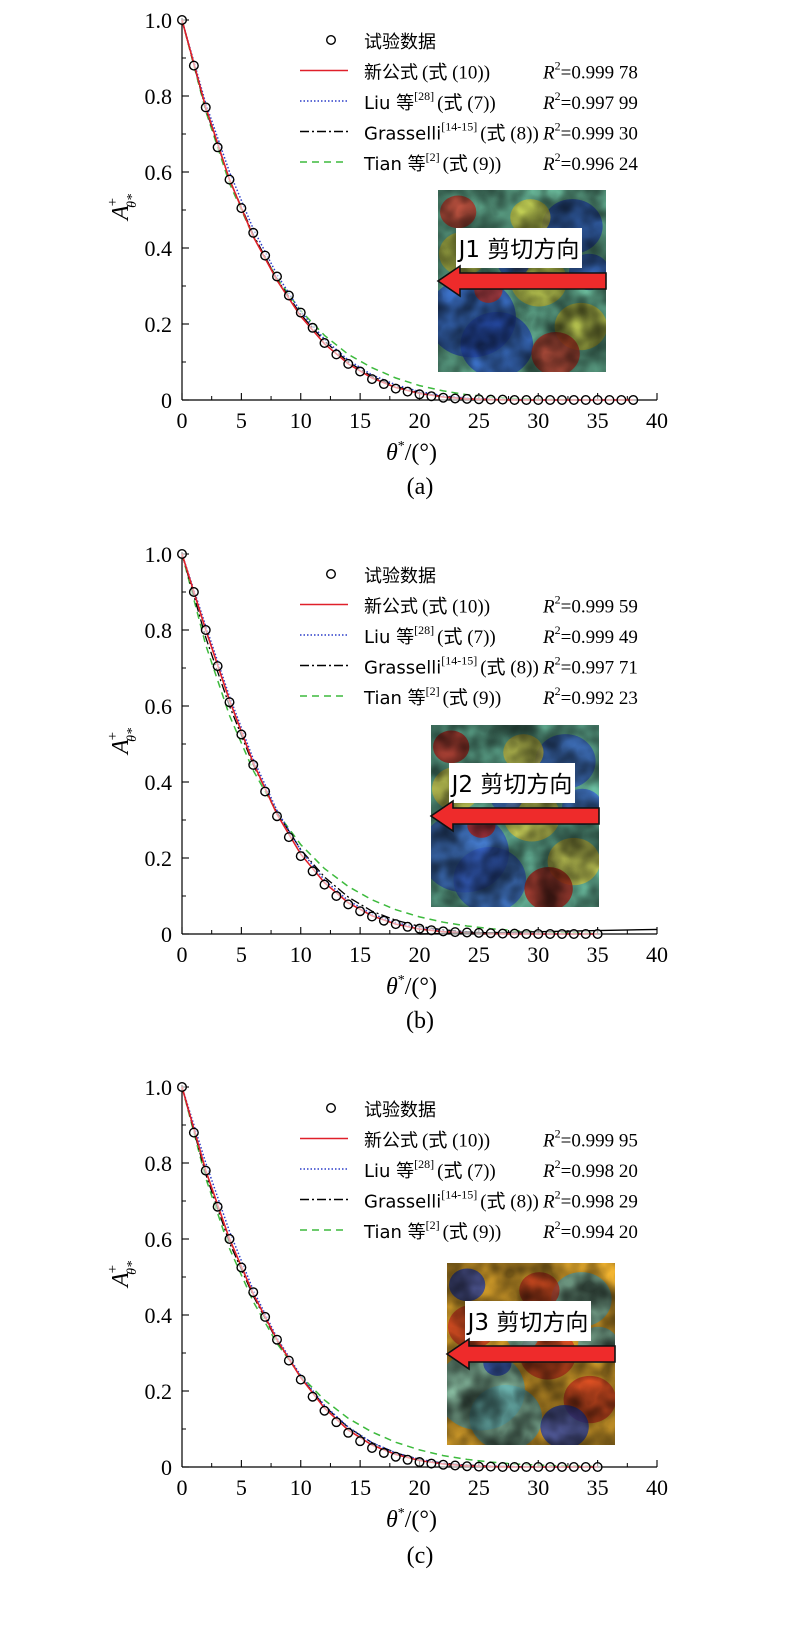 Image resolution: width=800 pixels, height=1649 pixels. I want to click on inset-label: J2 剪切方向, so click(511, 785).